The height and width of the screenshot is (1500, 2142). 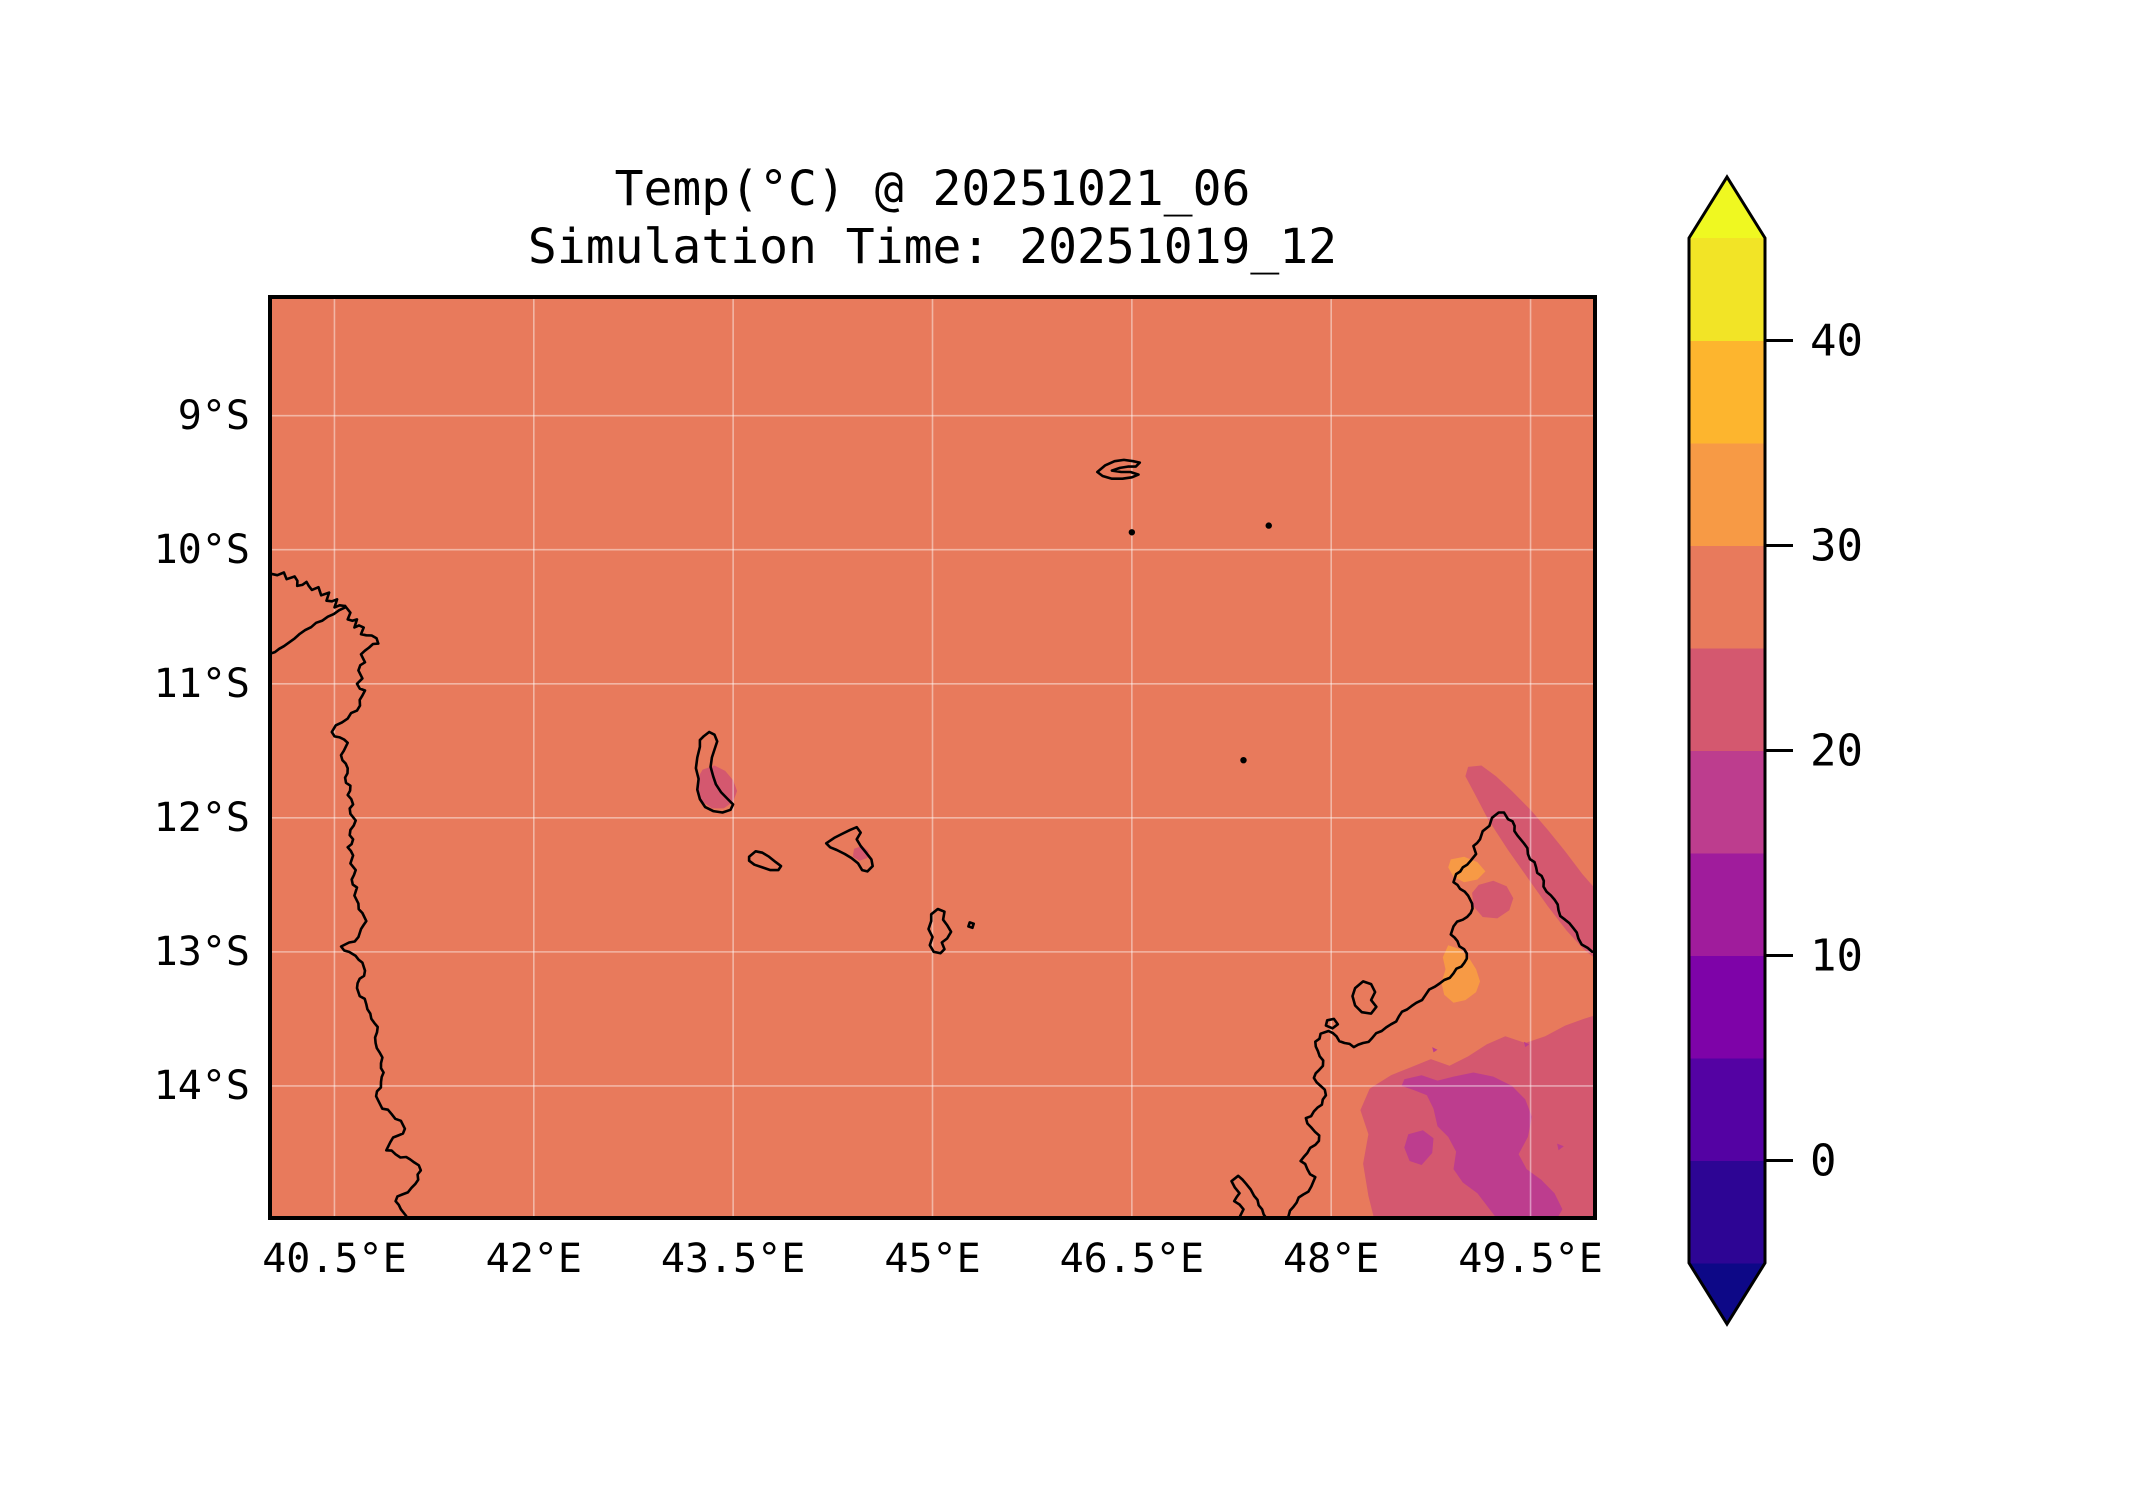 What do you see at coordinates (1775, 750) in the screenshot?
I see `colorbar: 40 30 20 10 0` at bounding box center [1775, 750].